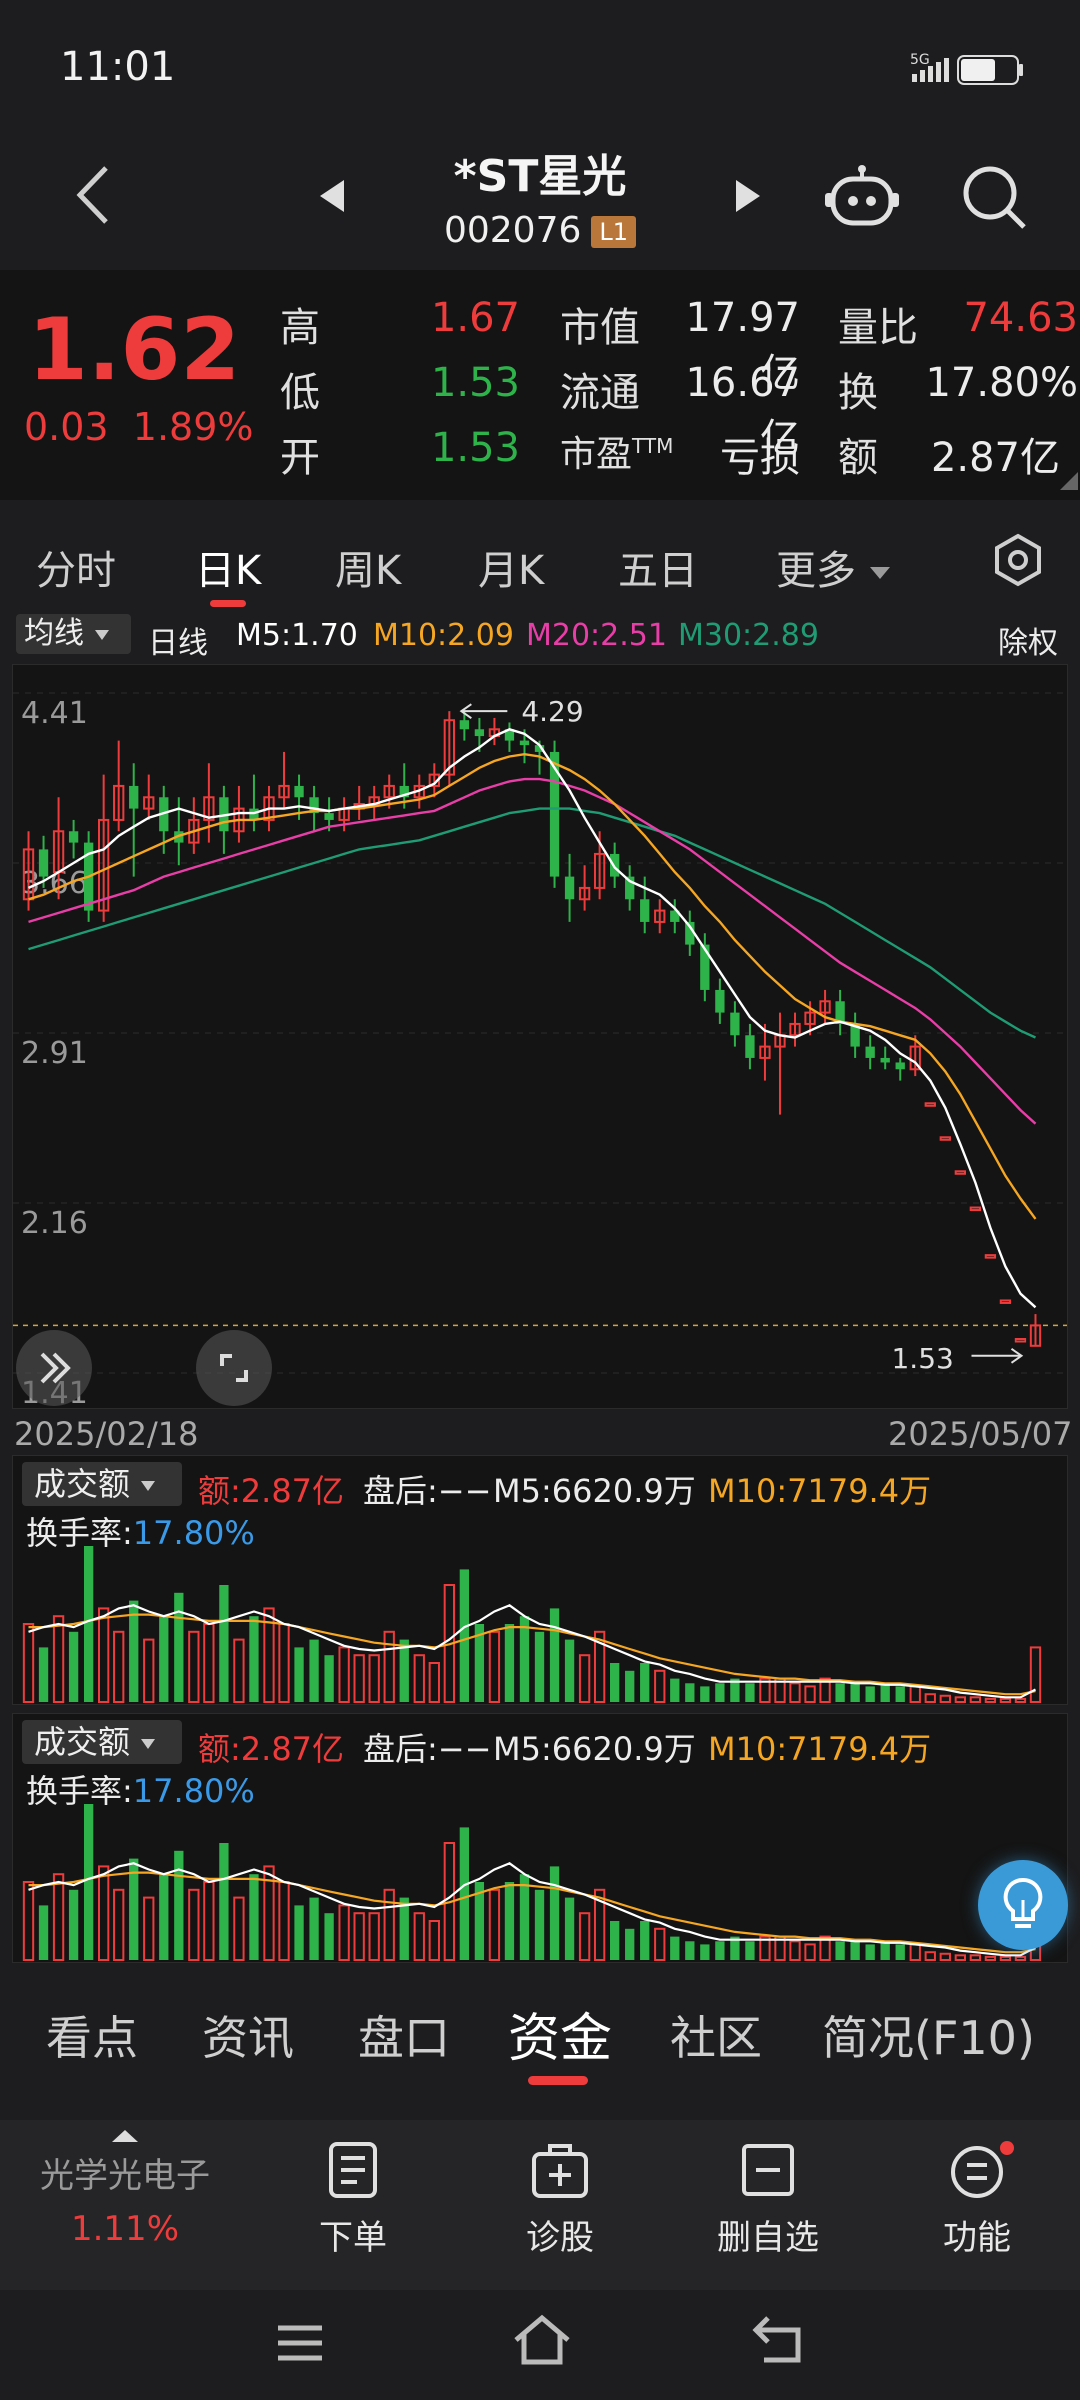 This screenshot has height=2400, width=1080. Describe the element at coordinates (1068, 480) in the screenshot. I see `expand-corner-icon` at that location.